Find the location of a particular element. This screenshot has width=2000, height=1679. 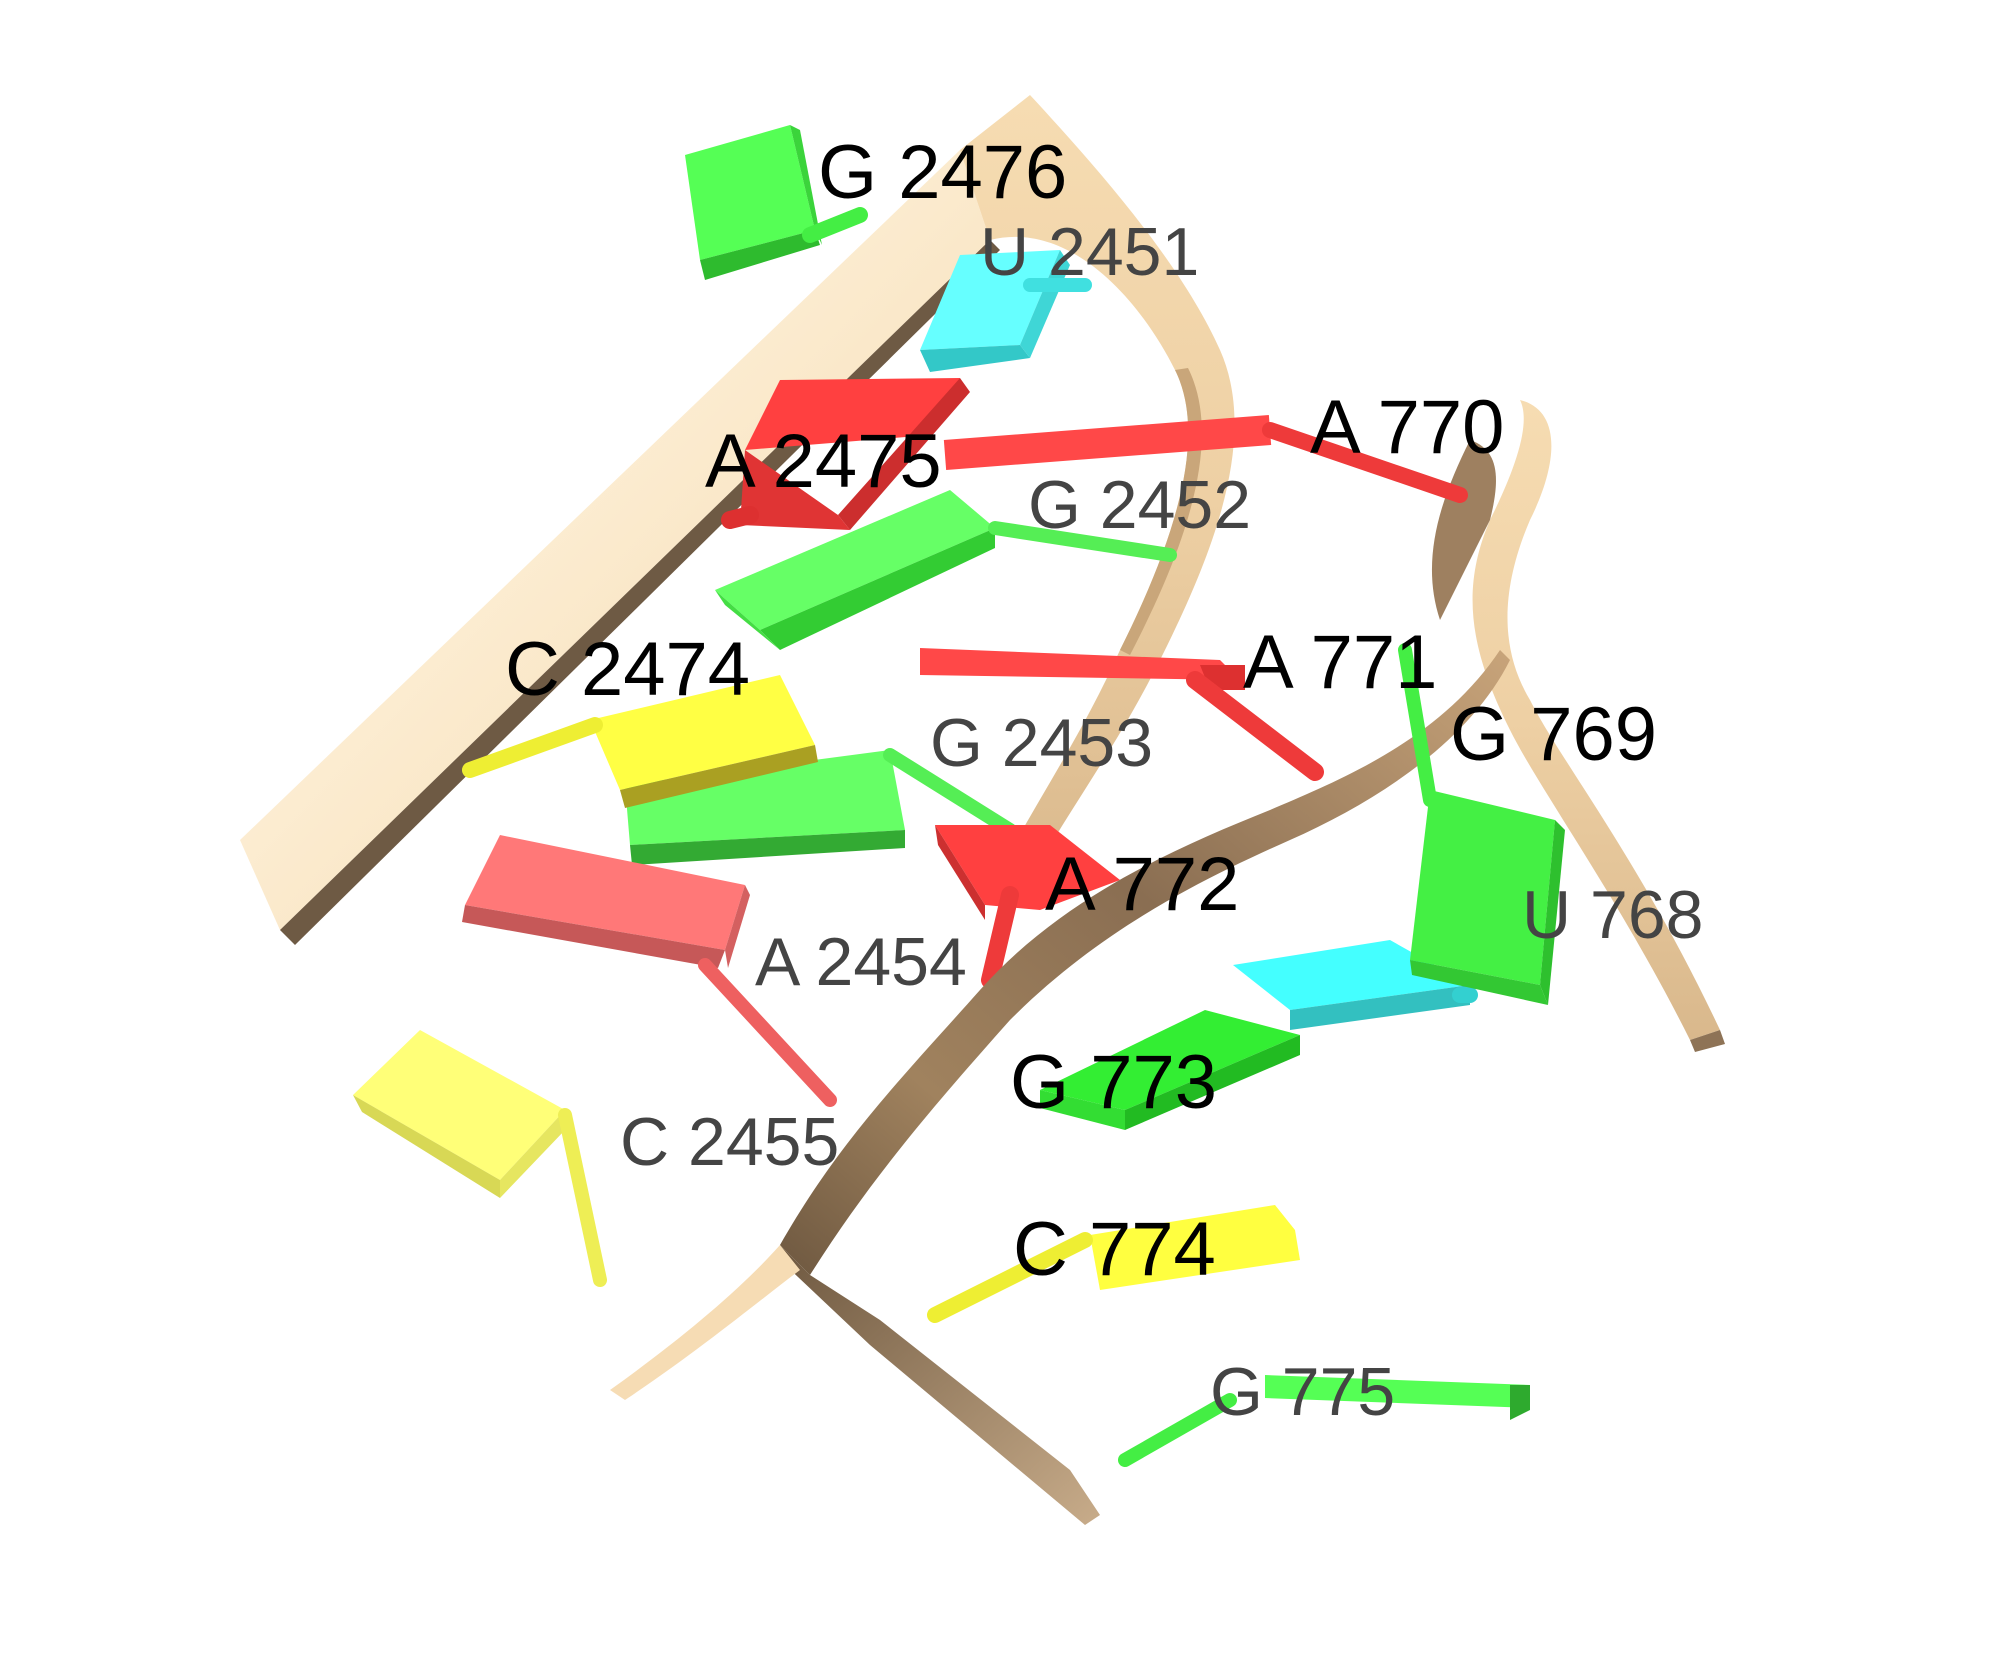

label-A771: A 771 is located at coordinates (1340, 662).